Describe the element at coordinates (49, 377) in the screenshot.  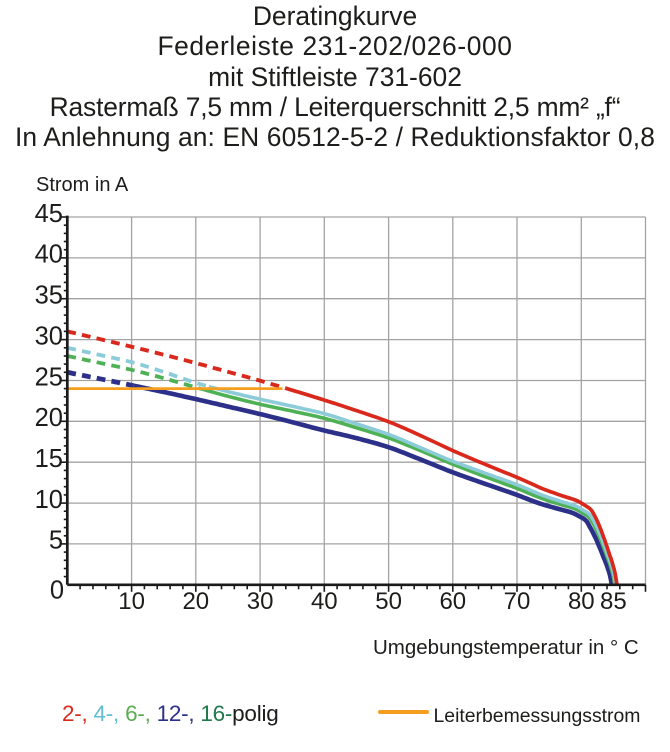
I see `svg-text: 25` at that location.